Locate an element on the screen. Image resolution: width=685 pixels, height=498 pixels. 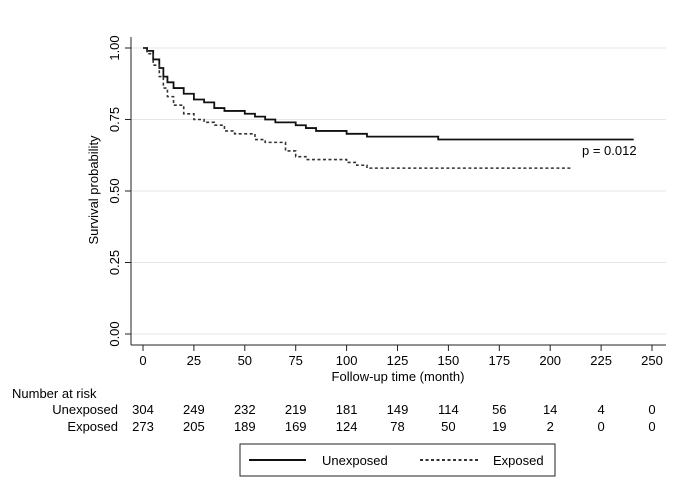
y-tick-label: 0.75 is located at coordinates (114, 119).